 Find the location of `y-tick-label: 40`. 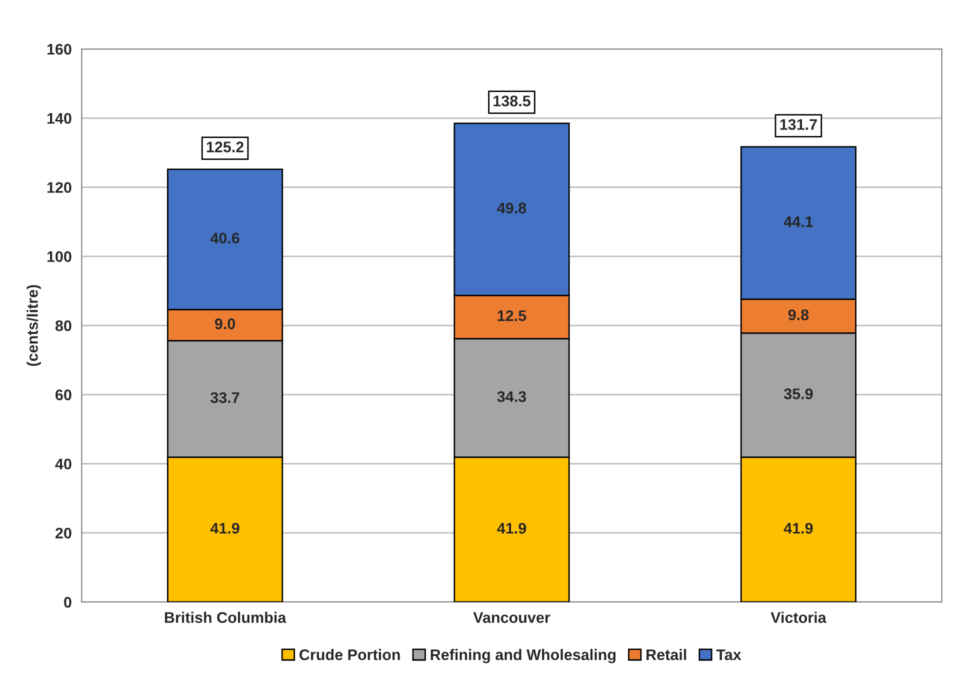

y-tick-label: 40 is located at coordinates (63, 464).